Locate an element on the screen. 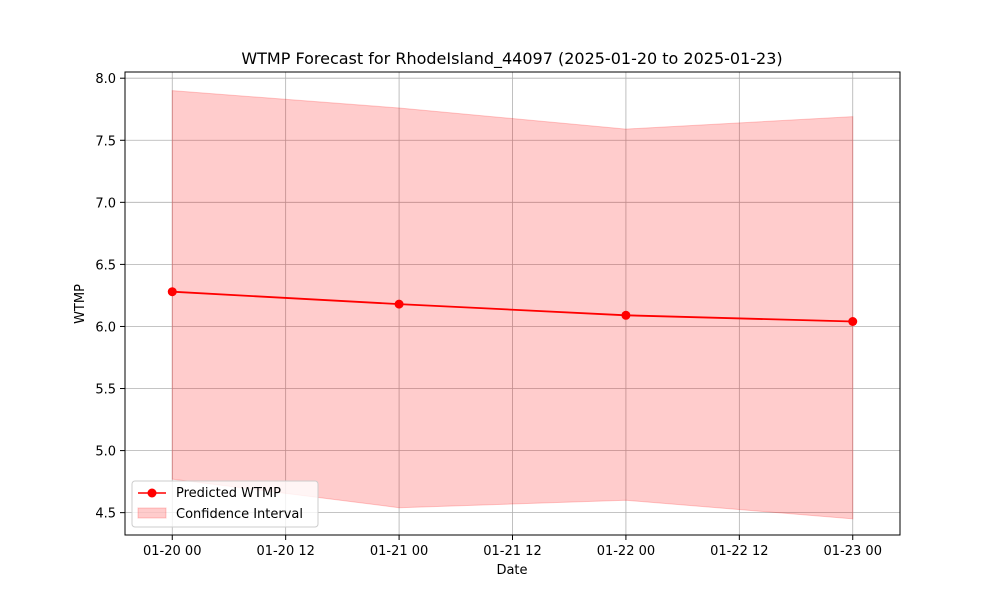 This screenshot has width=1000, height=600. legend-marker-swatch is located at coordinates (152, 493).